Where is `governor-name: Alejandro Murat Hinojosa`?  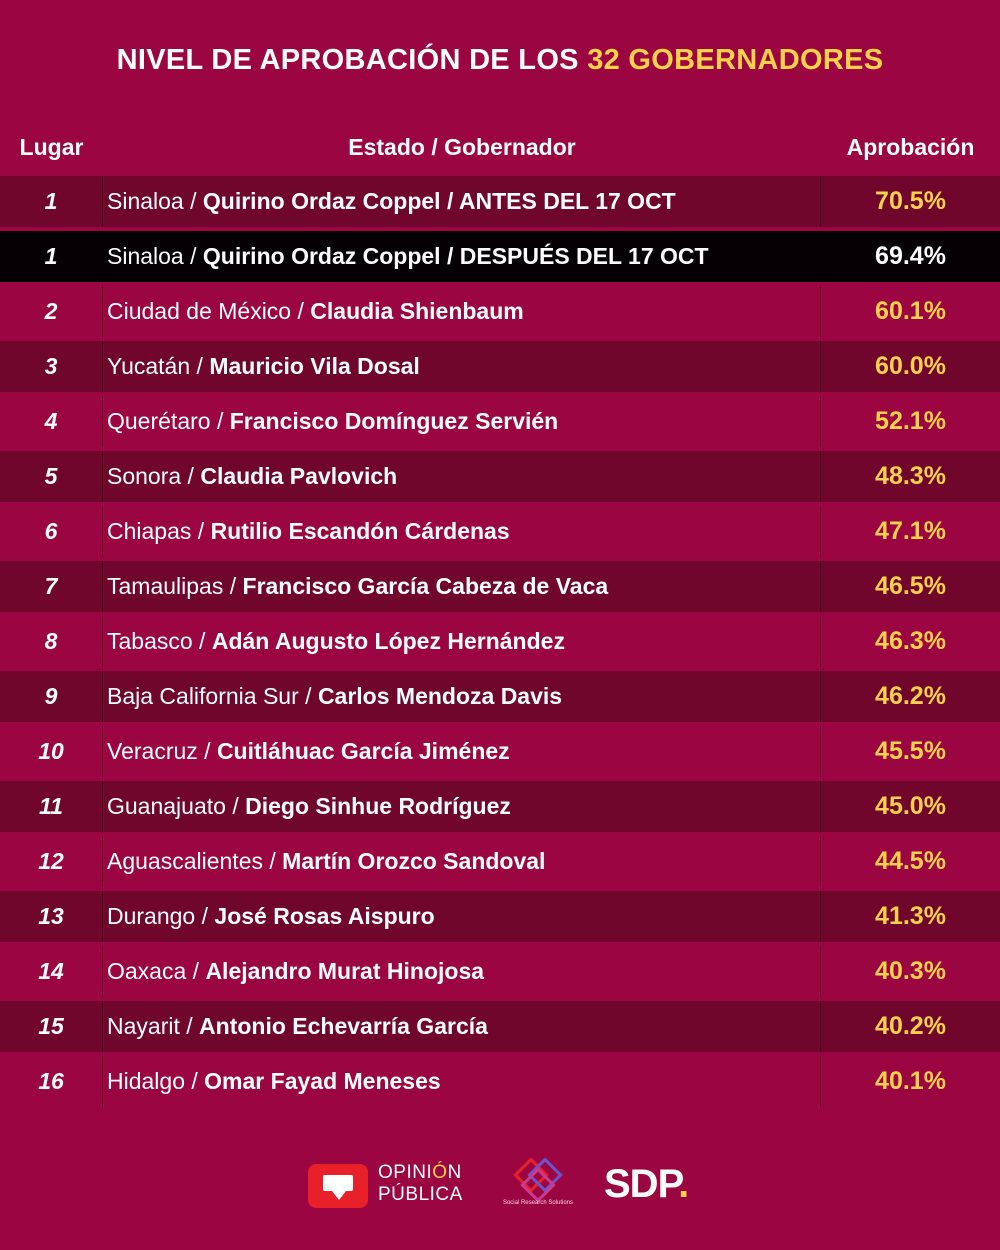 governor-name: Alejandro Murat Hinojosa is located at coordinates (345, 971).